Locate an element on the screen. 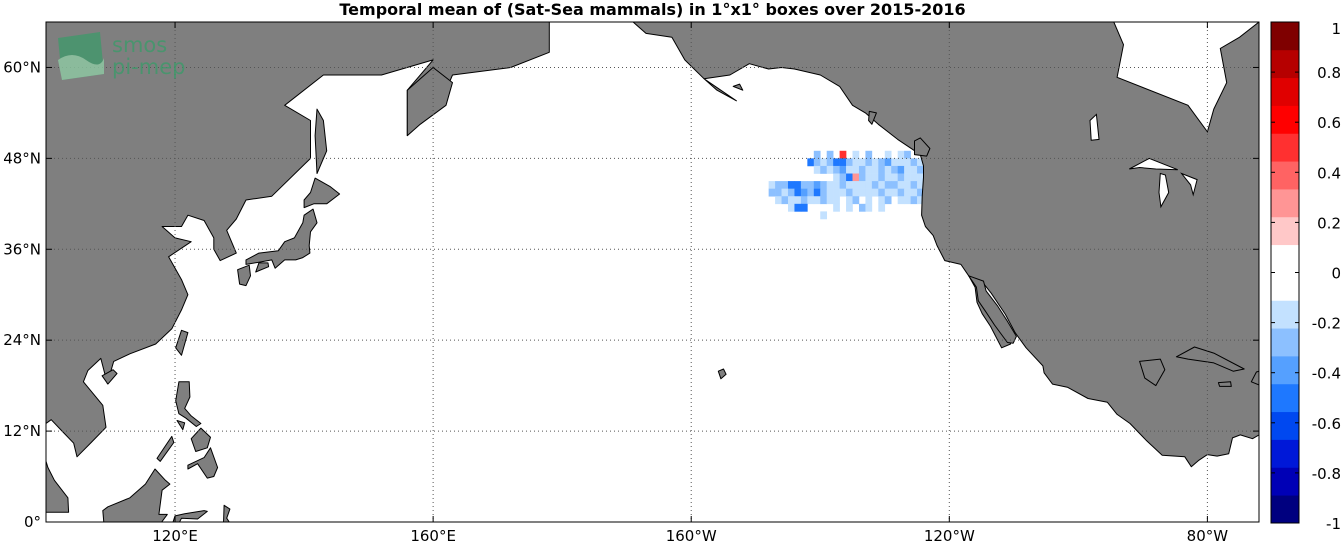 The height and width of the screenshot is (544, 1344). y-tick-label: 36°N is located at coordinates (22, 249).